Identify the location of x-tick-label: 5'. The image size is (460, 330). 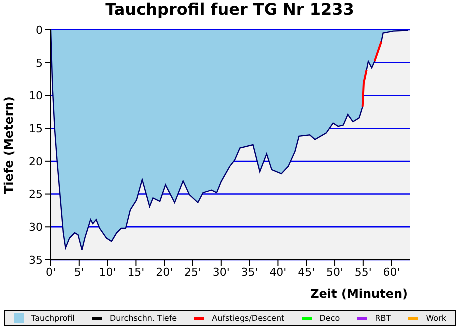
(79, 272).